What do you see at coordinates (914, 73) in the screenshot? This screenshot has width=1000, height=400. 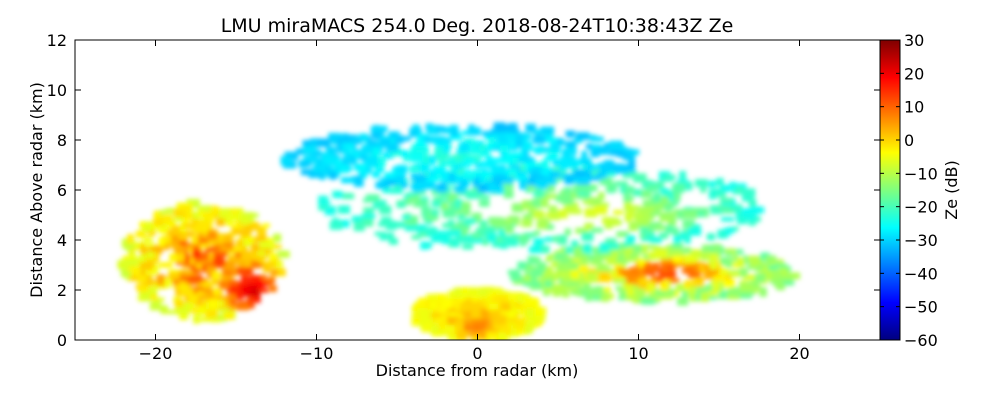 I see `colorbar-tick-label: 20` at bounding box center [914, 73].